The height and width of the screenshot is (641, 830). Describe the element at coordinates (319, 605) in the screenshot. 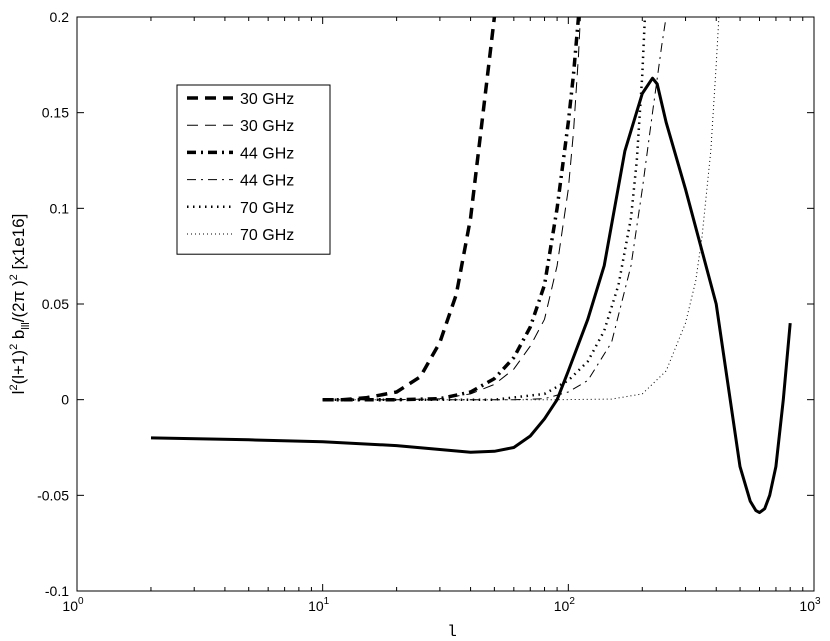

I see `x-tick-label: 10¹` at that location.